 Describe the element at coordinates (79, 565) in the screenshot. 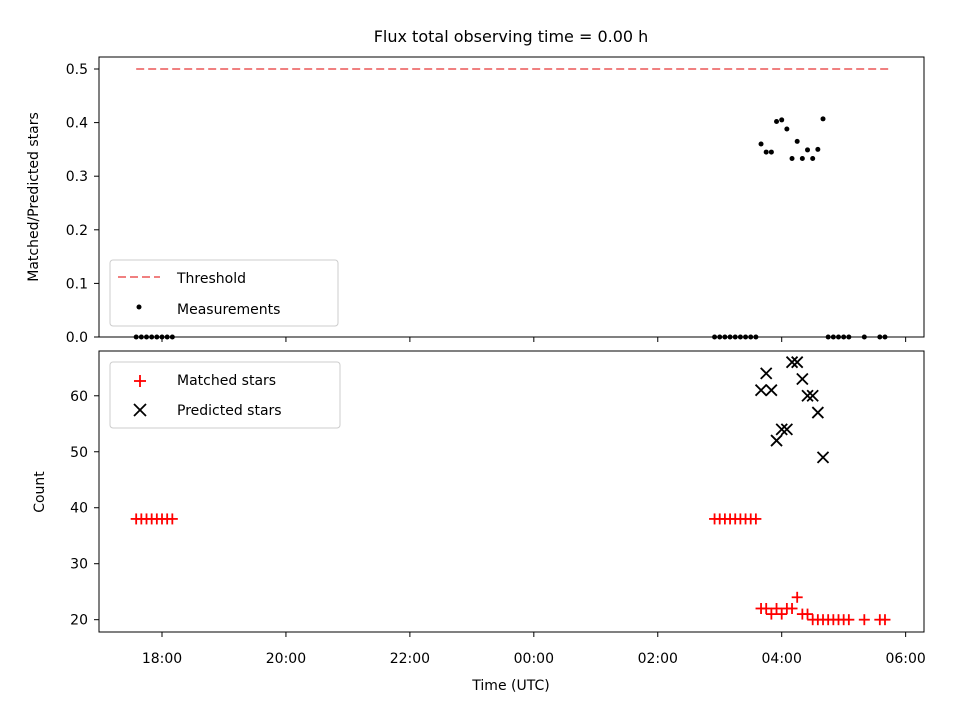

I see `bottom-y-tick-label: 30` at that location.